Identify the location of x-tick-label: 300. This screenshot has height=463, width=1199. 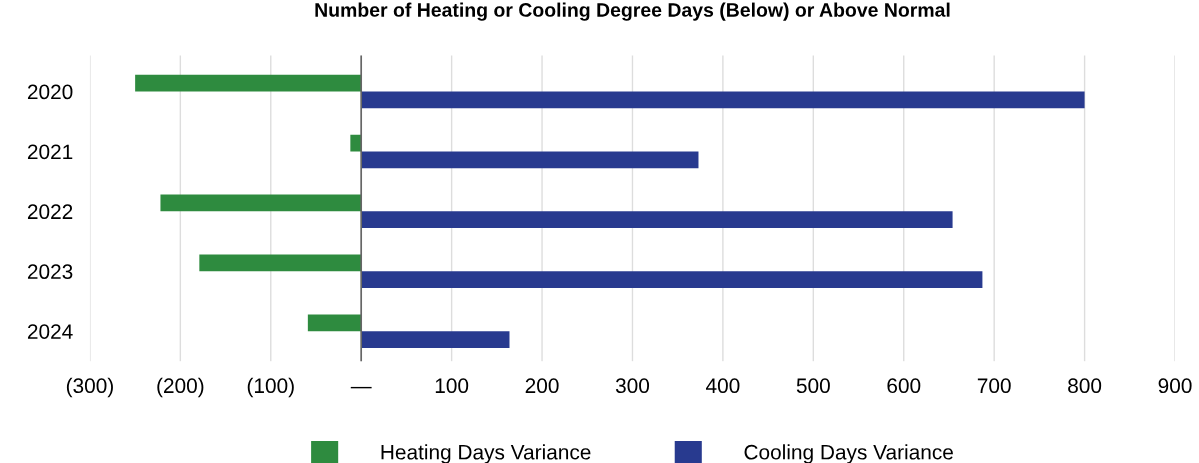
(632, 386).